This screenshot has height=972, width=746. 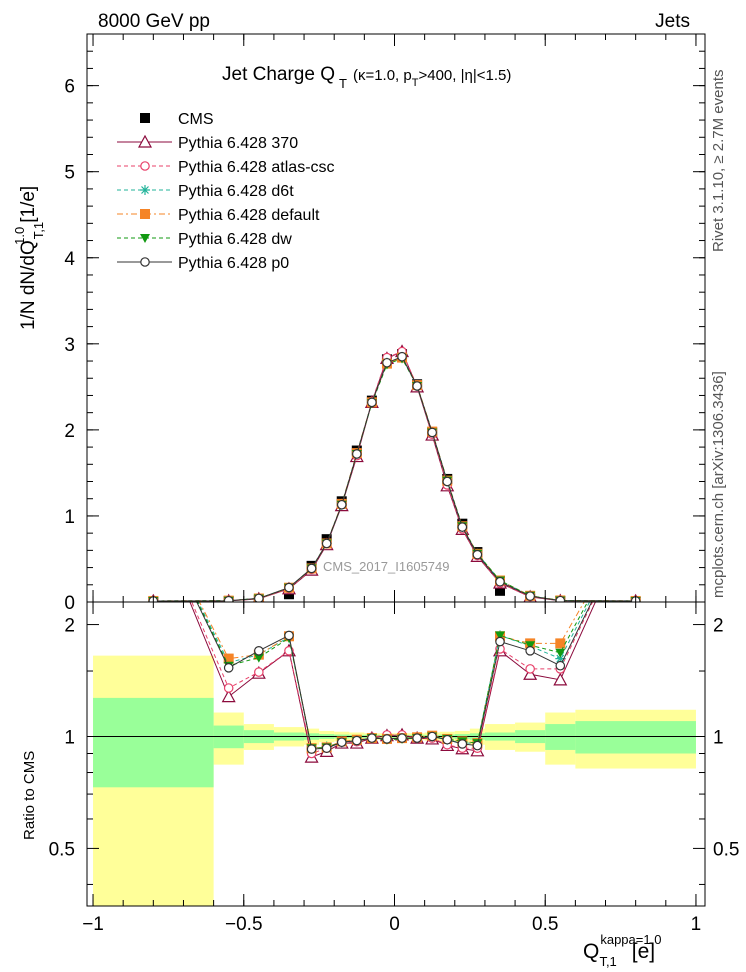 I want to click on analysis-watermark: CMS_2017_I1605749, so click(x=386, y=566).